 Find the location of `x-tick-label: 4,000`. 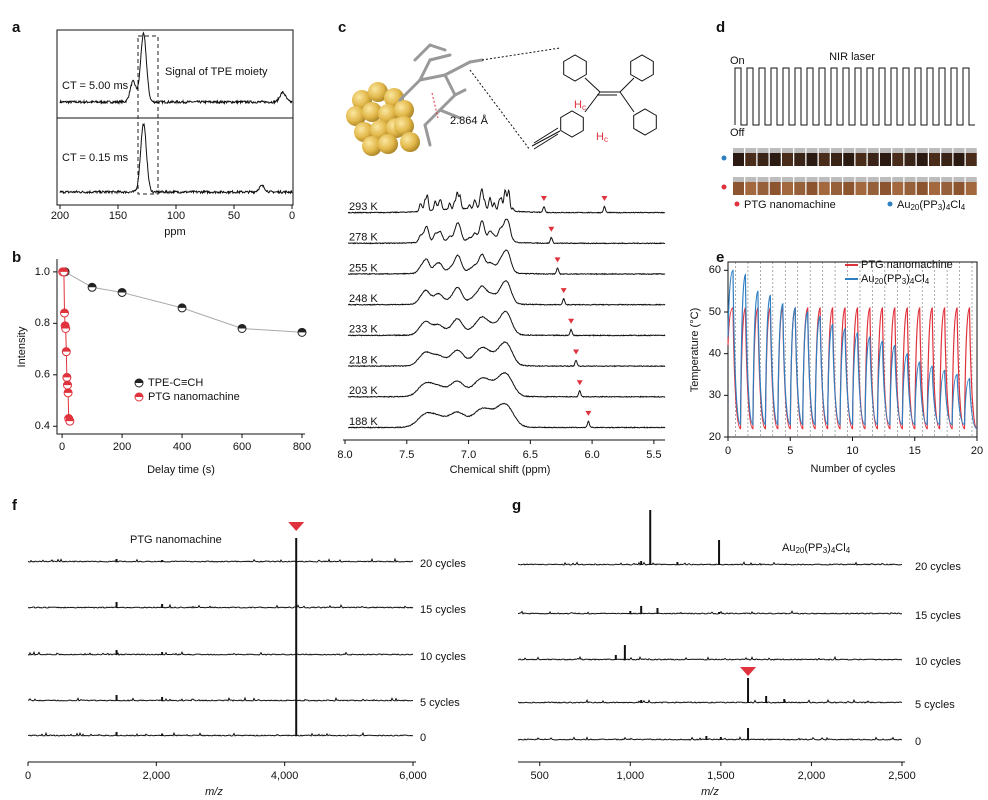

x-tick-label: 4,000 is located at coordinates (285, 776).